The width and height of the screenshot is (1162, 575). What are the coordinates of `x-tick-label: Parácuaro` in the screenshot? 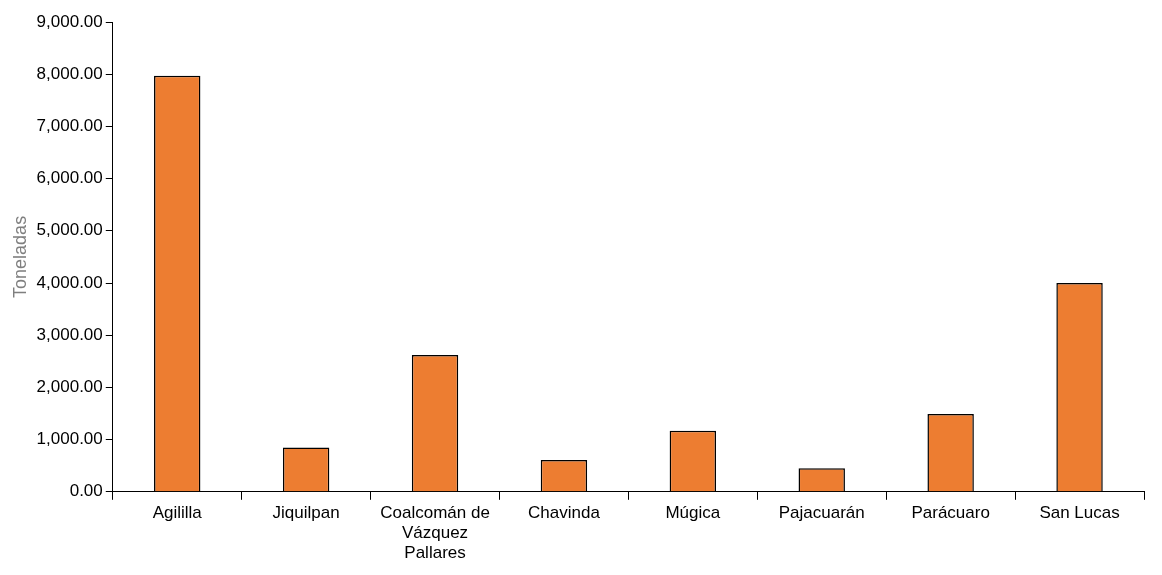 It's located at (950, 512).